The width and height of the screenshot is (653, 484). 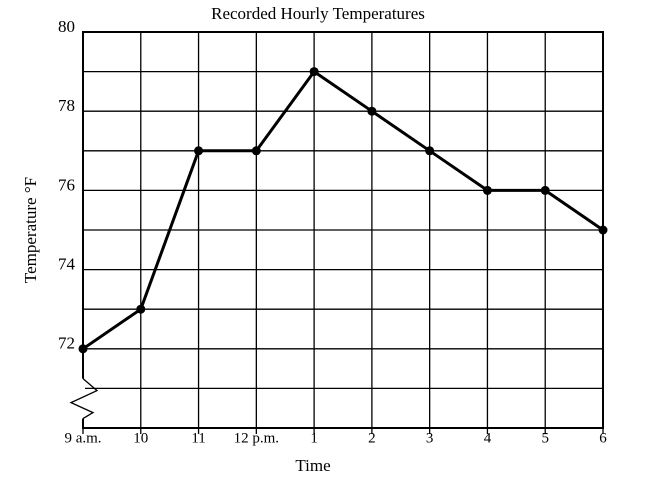 What do you see at coordinates (256, 438) in the screenshot?
I see `x-tick-label: 12 p.m.` at bounding box center [256, 438].